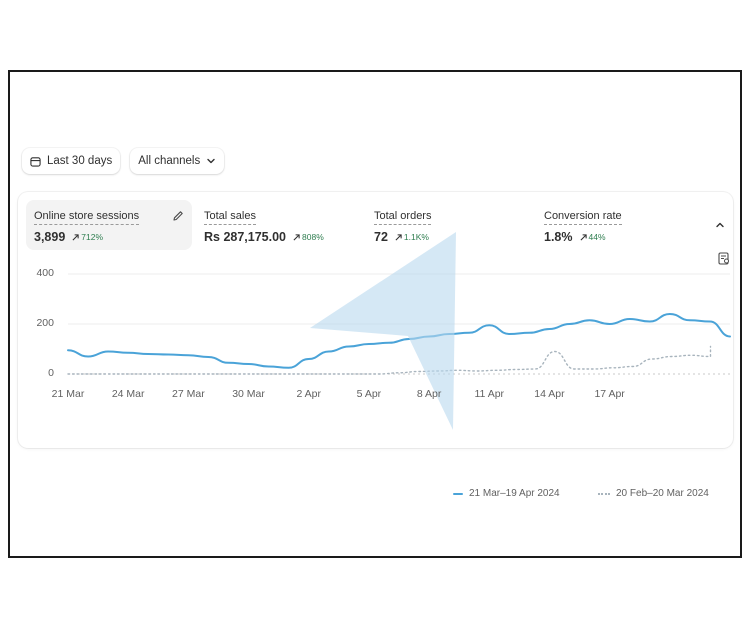 The height and width of the screenshot is (631, 751). Describe the element at coordinates (429, 394) in the screenshot. I see `x-tick-label: 8 Apr` at that location.